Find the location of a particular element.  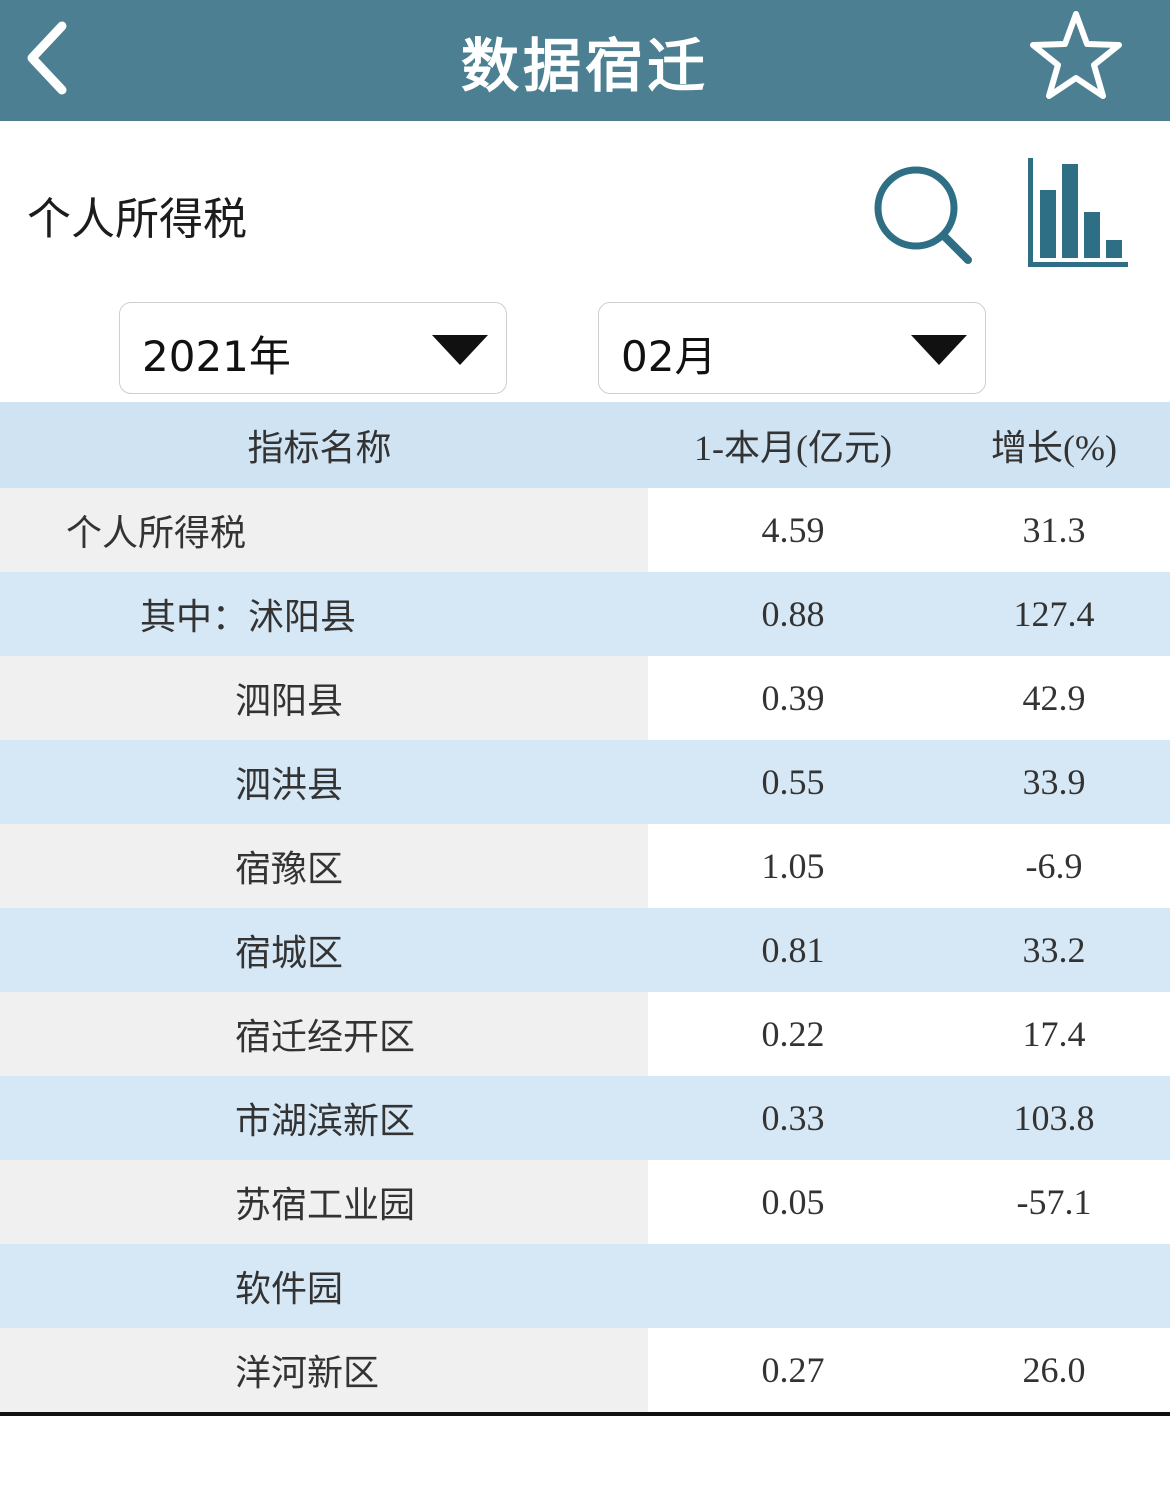

row-growth-value: 103.8 is located at coordinates (1054, 1118).